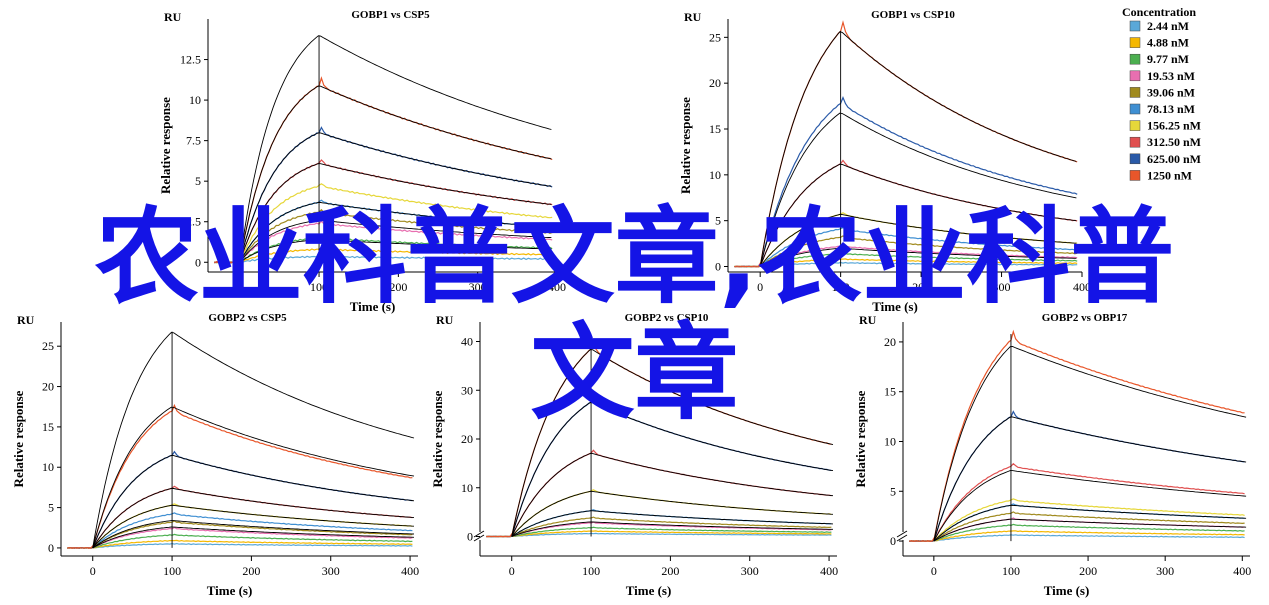 The image size is (1269, 605). I want to click on axis-break-gap, so click(903, 536).